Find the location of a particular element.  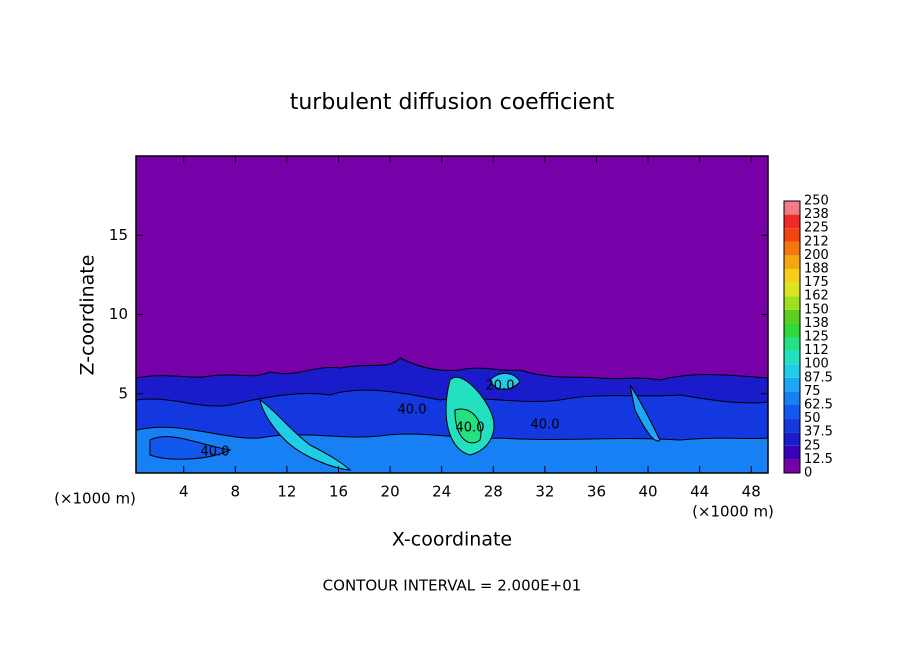

colorbar-label: 37.5 is located at coordinates (818, 432).